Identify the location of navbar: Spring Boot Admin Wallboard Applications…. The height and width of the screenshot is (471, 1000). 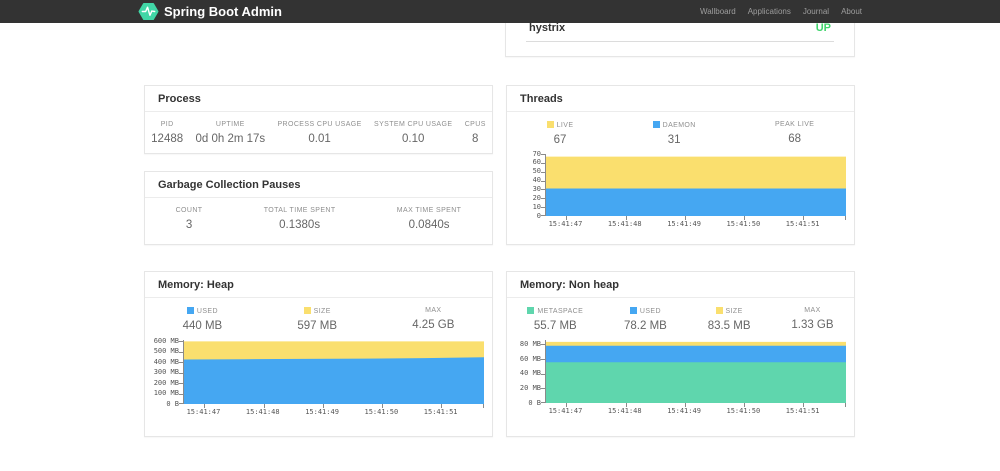
(500, 11).